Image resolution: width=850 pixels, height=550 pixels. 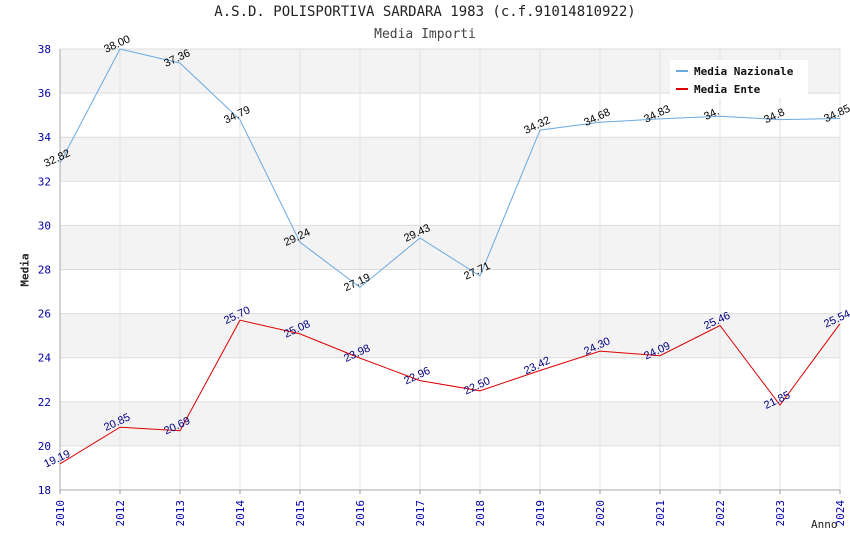 I want to click on chart-subtitle: Media Importi, so click(x=425, y=34).